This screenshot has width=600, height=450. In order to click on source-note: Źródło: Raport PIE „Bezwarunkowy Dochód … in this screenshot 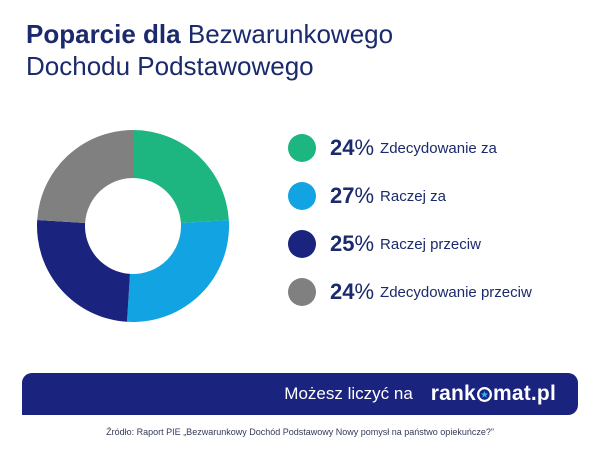, I will do `click(300, 432)`.